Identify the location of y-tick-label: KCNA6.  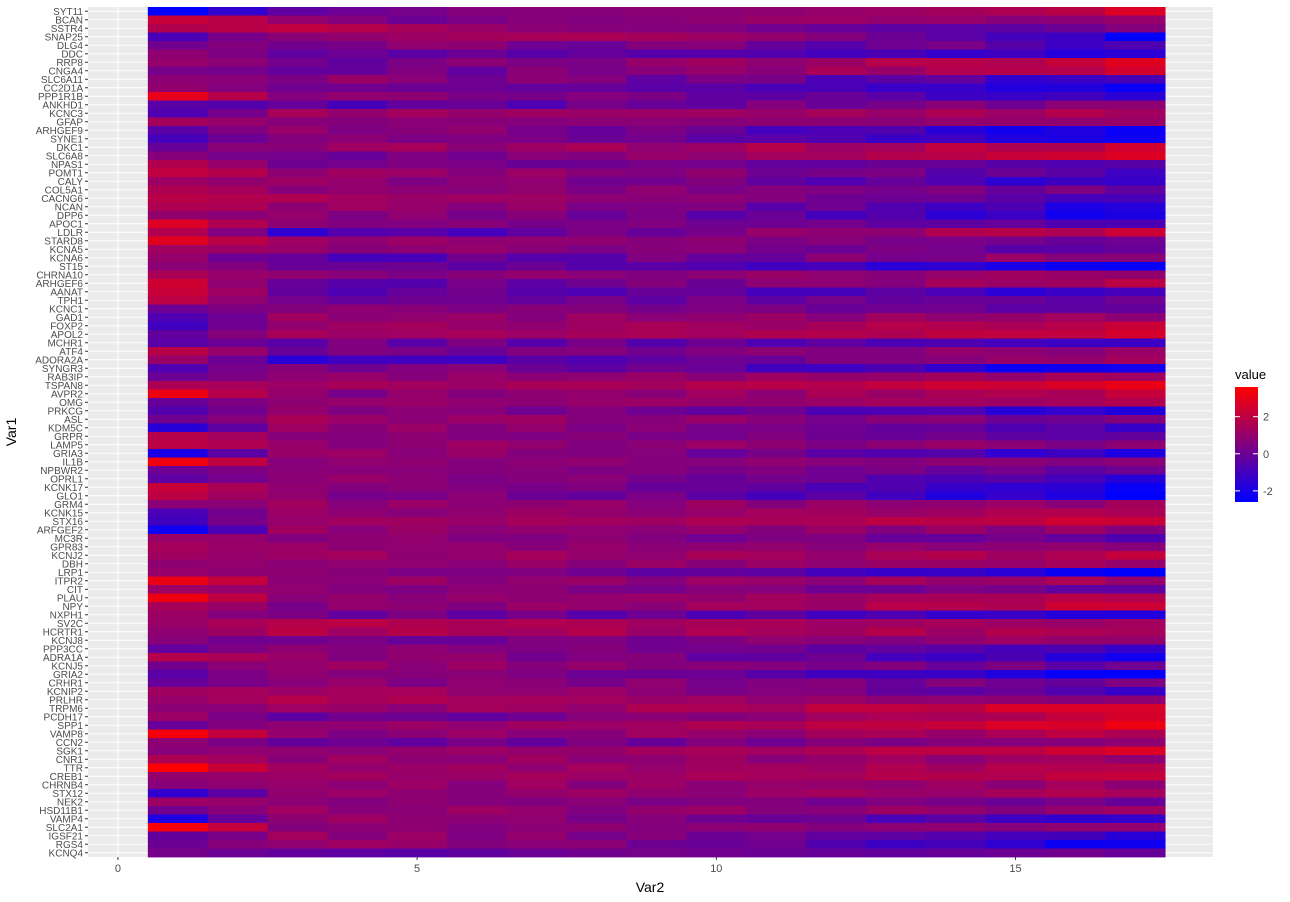
(67, 258).